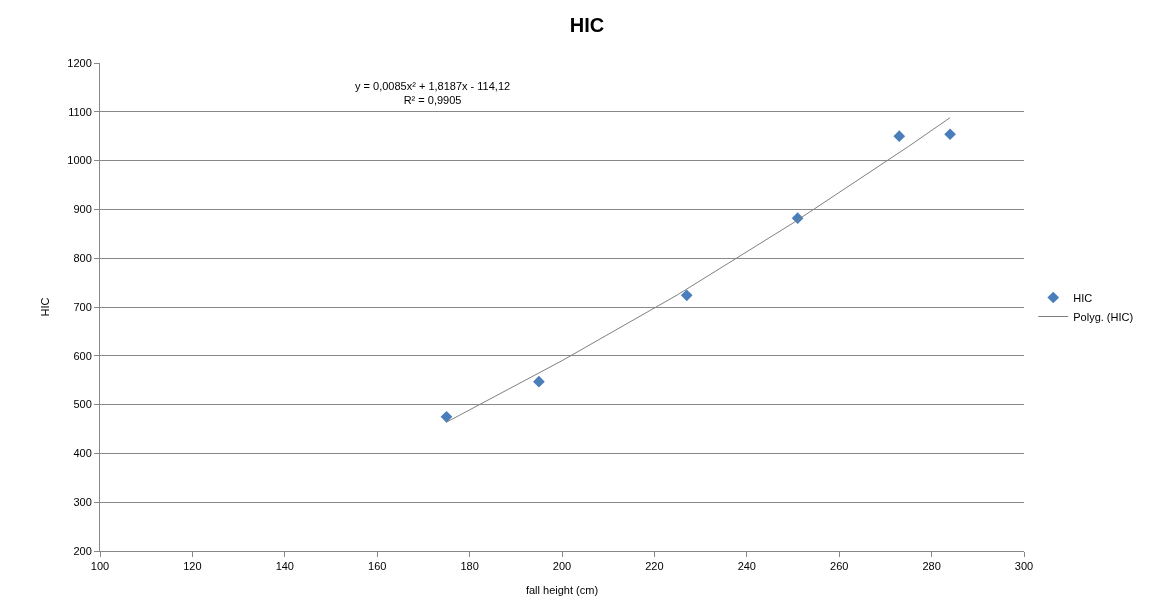  I want to click on y-tick-label: 900, so click(82, 209).